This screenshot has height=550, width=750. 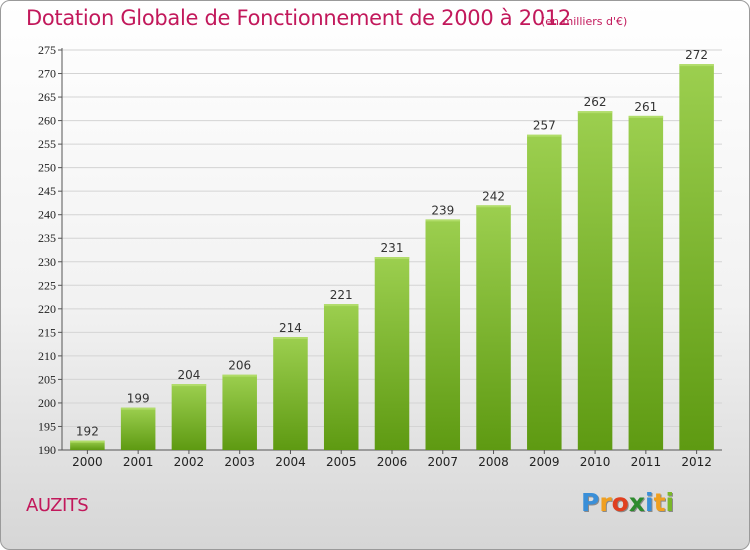 I want to click on x-tick-label: 2007, so click(x=442, y=462).